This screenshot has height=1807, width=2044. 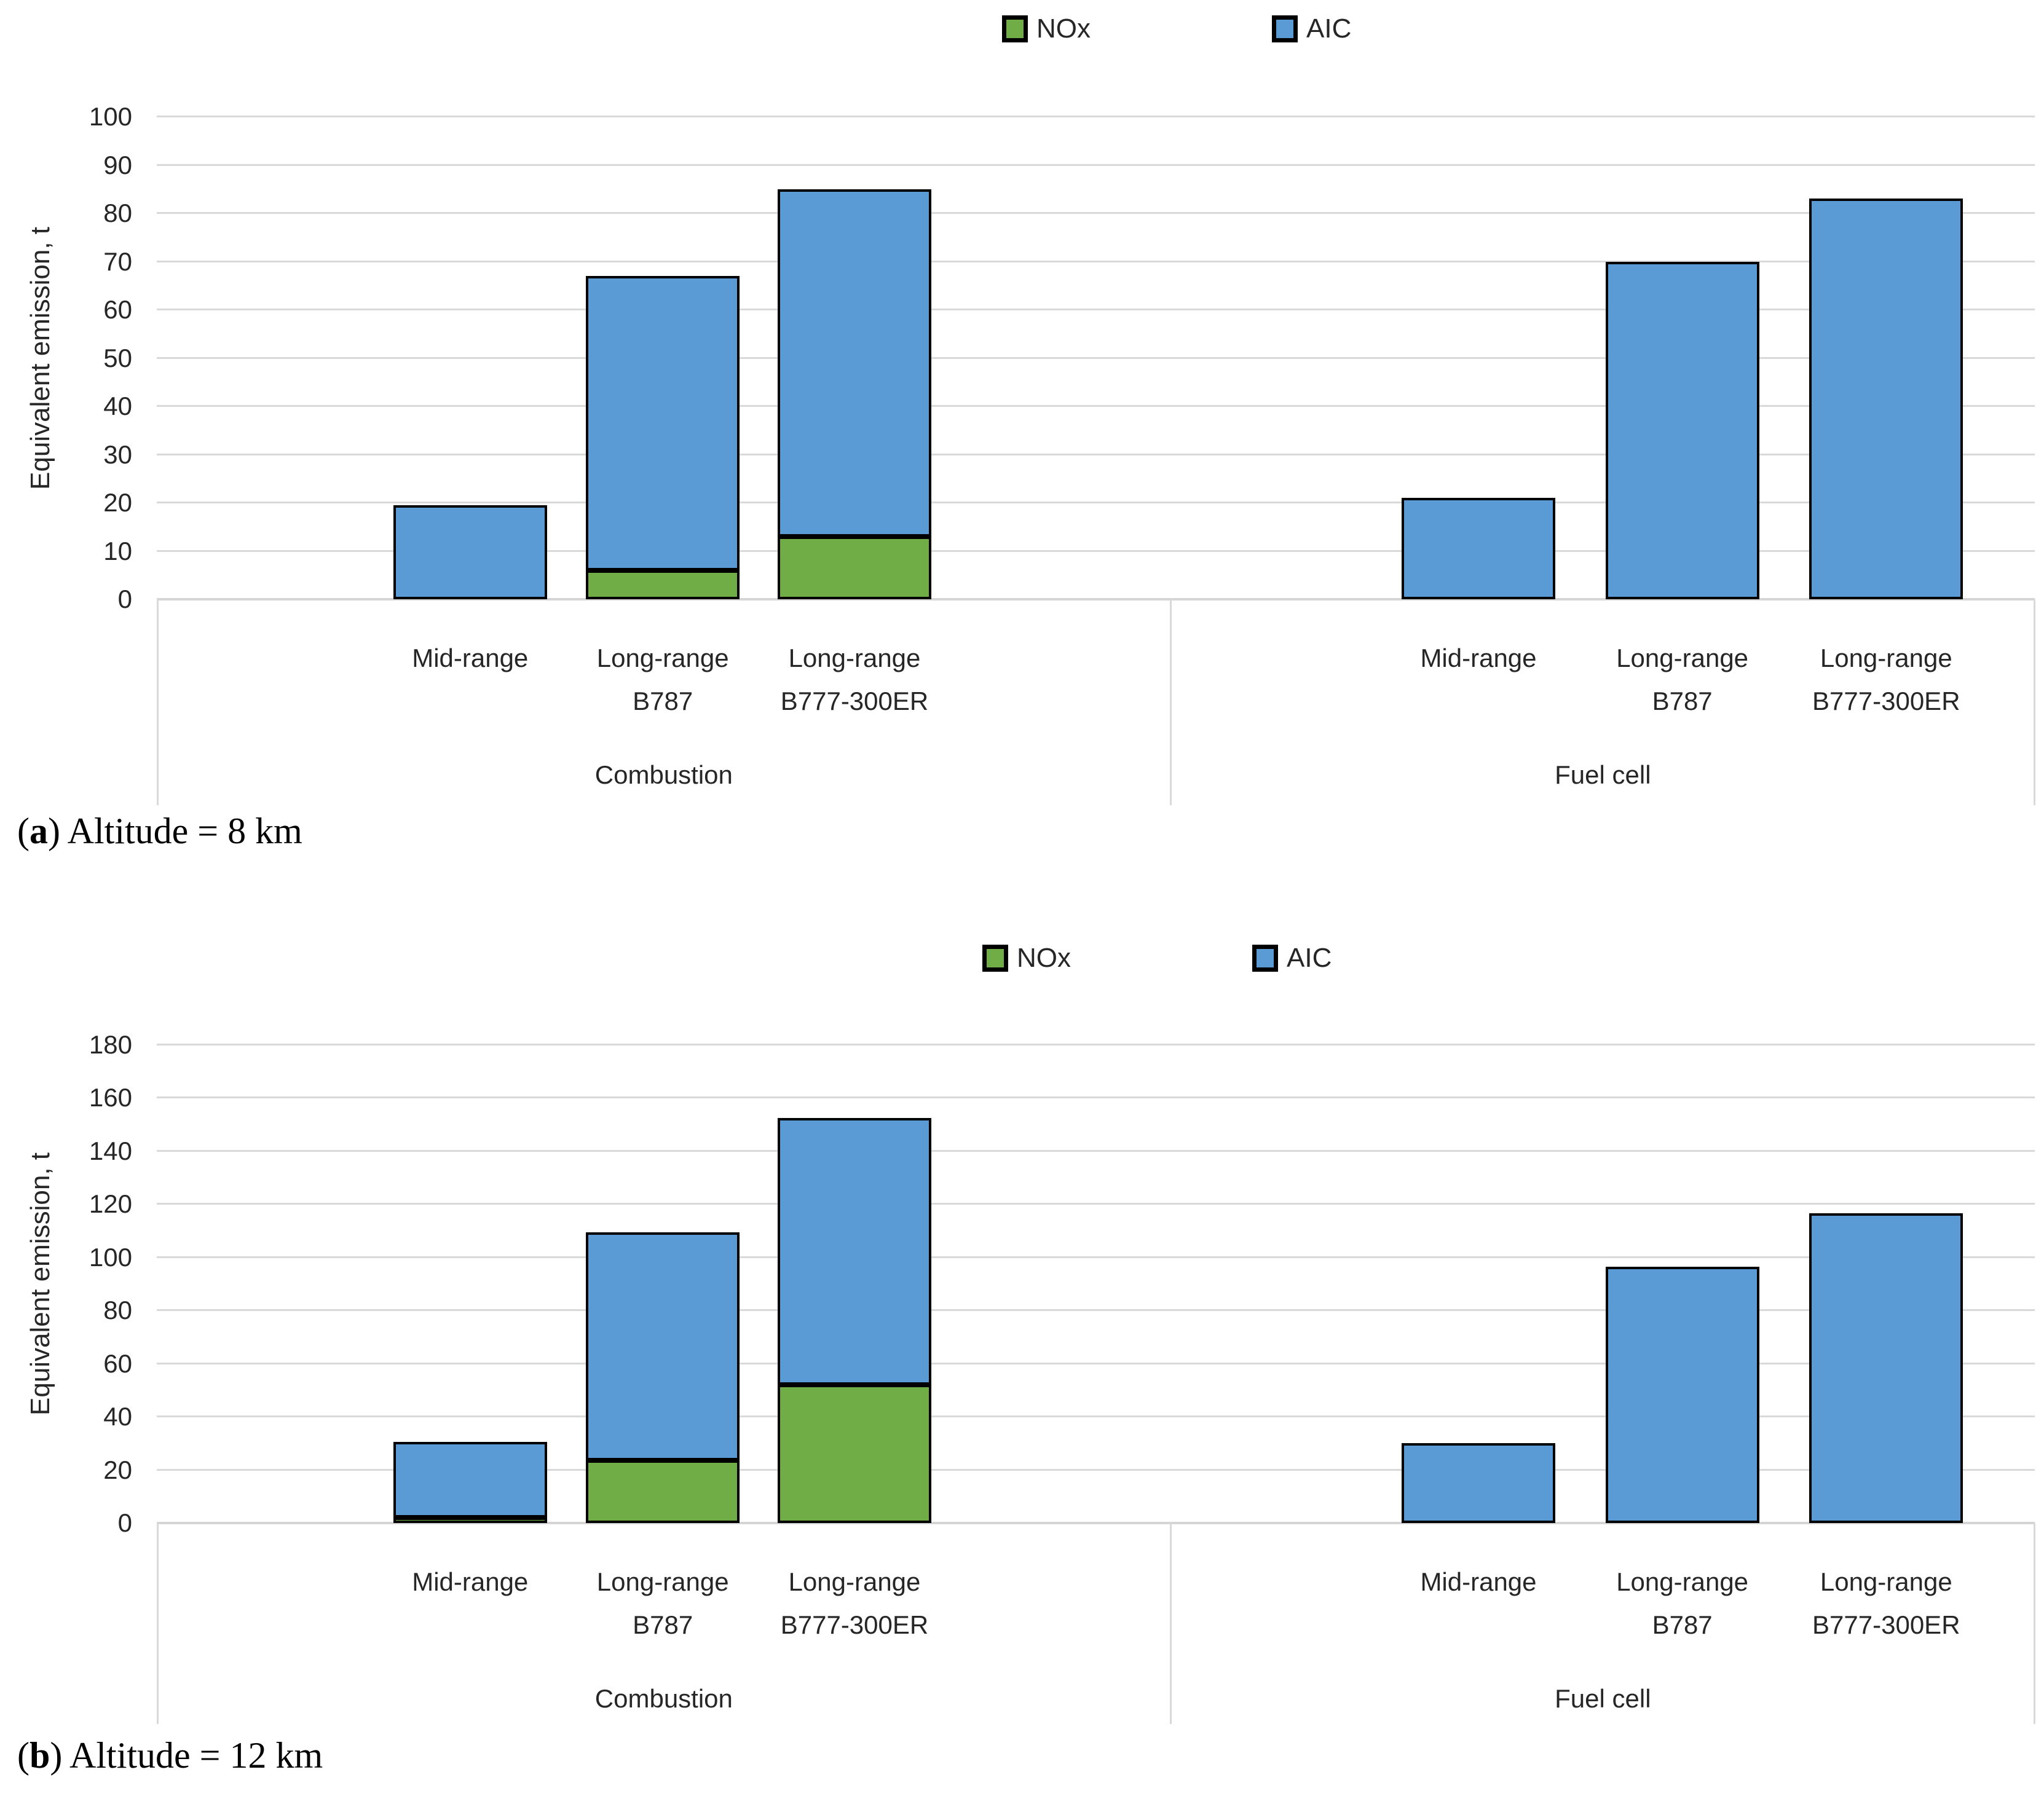 What do you see at coordinates (1292, 958) in the screenshot?
I see `legend-item-aic: AIC` at bounding box center [1292, 958].